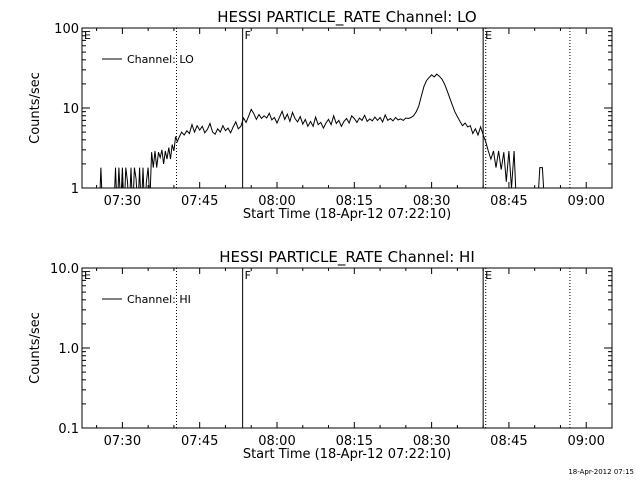 The image size is (640, 480). I want to click on legend-label: Channel: HI, so click(159, 299).